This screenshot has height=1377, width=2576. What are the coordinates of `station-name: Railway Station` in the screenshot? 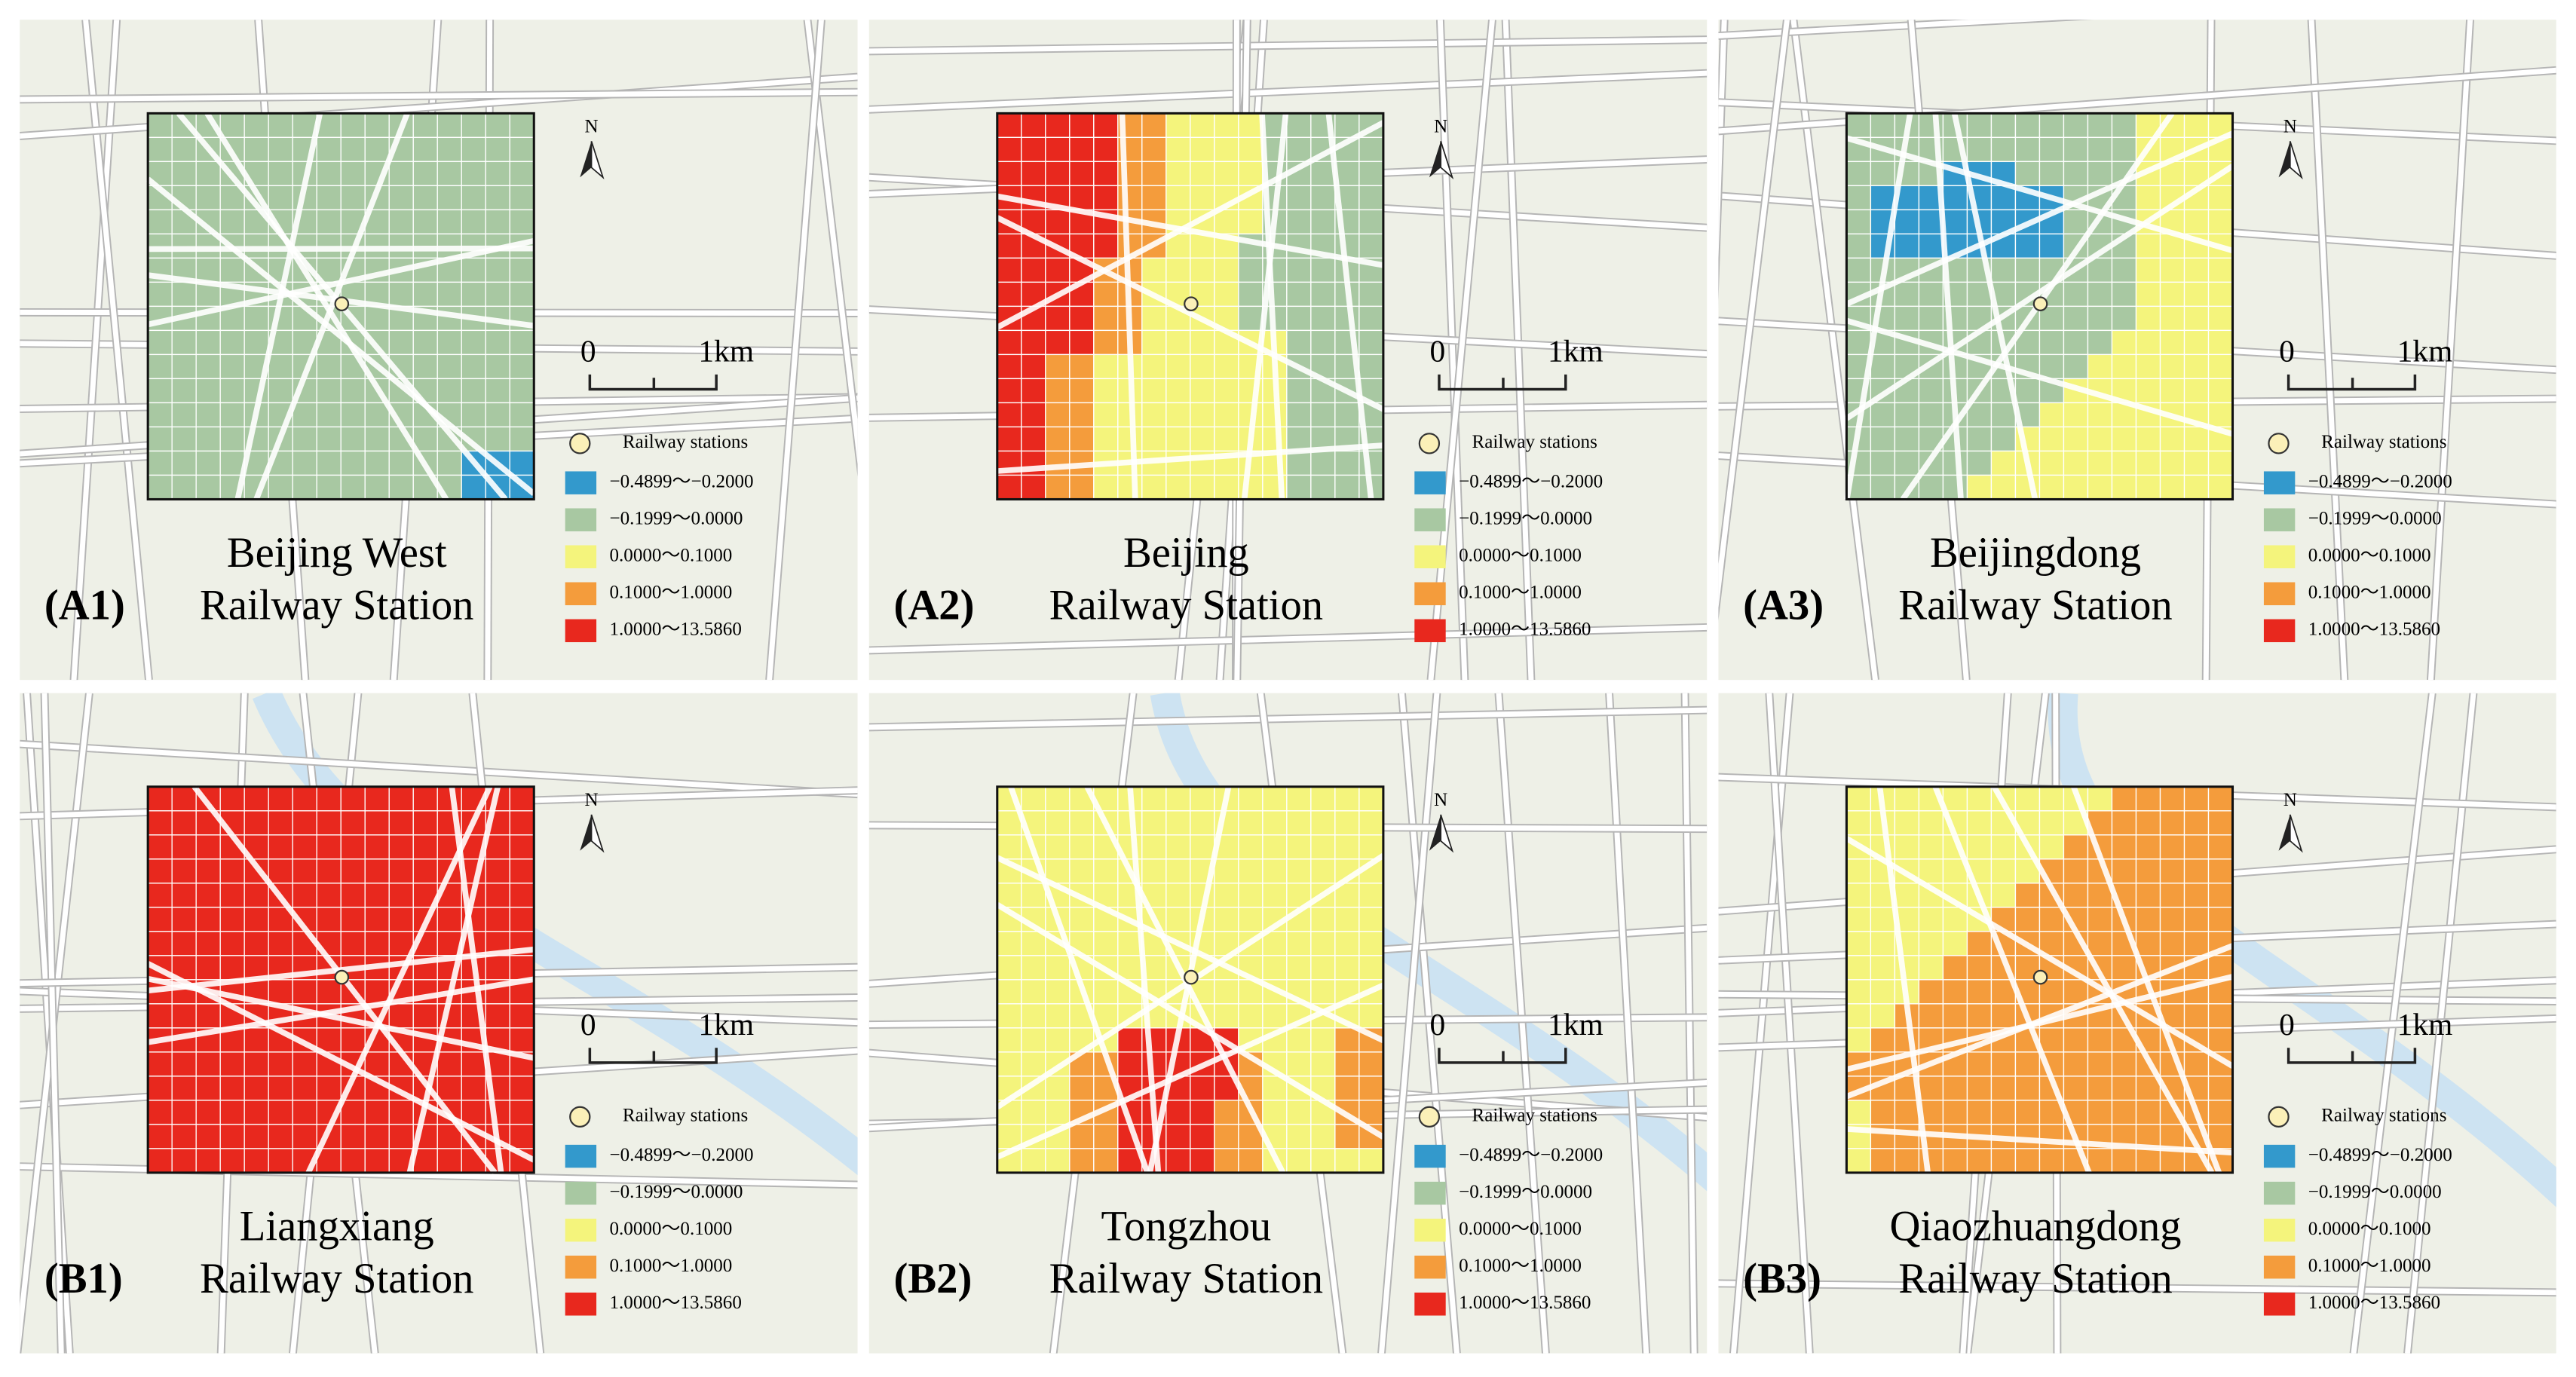 It's located at (2035, 606).